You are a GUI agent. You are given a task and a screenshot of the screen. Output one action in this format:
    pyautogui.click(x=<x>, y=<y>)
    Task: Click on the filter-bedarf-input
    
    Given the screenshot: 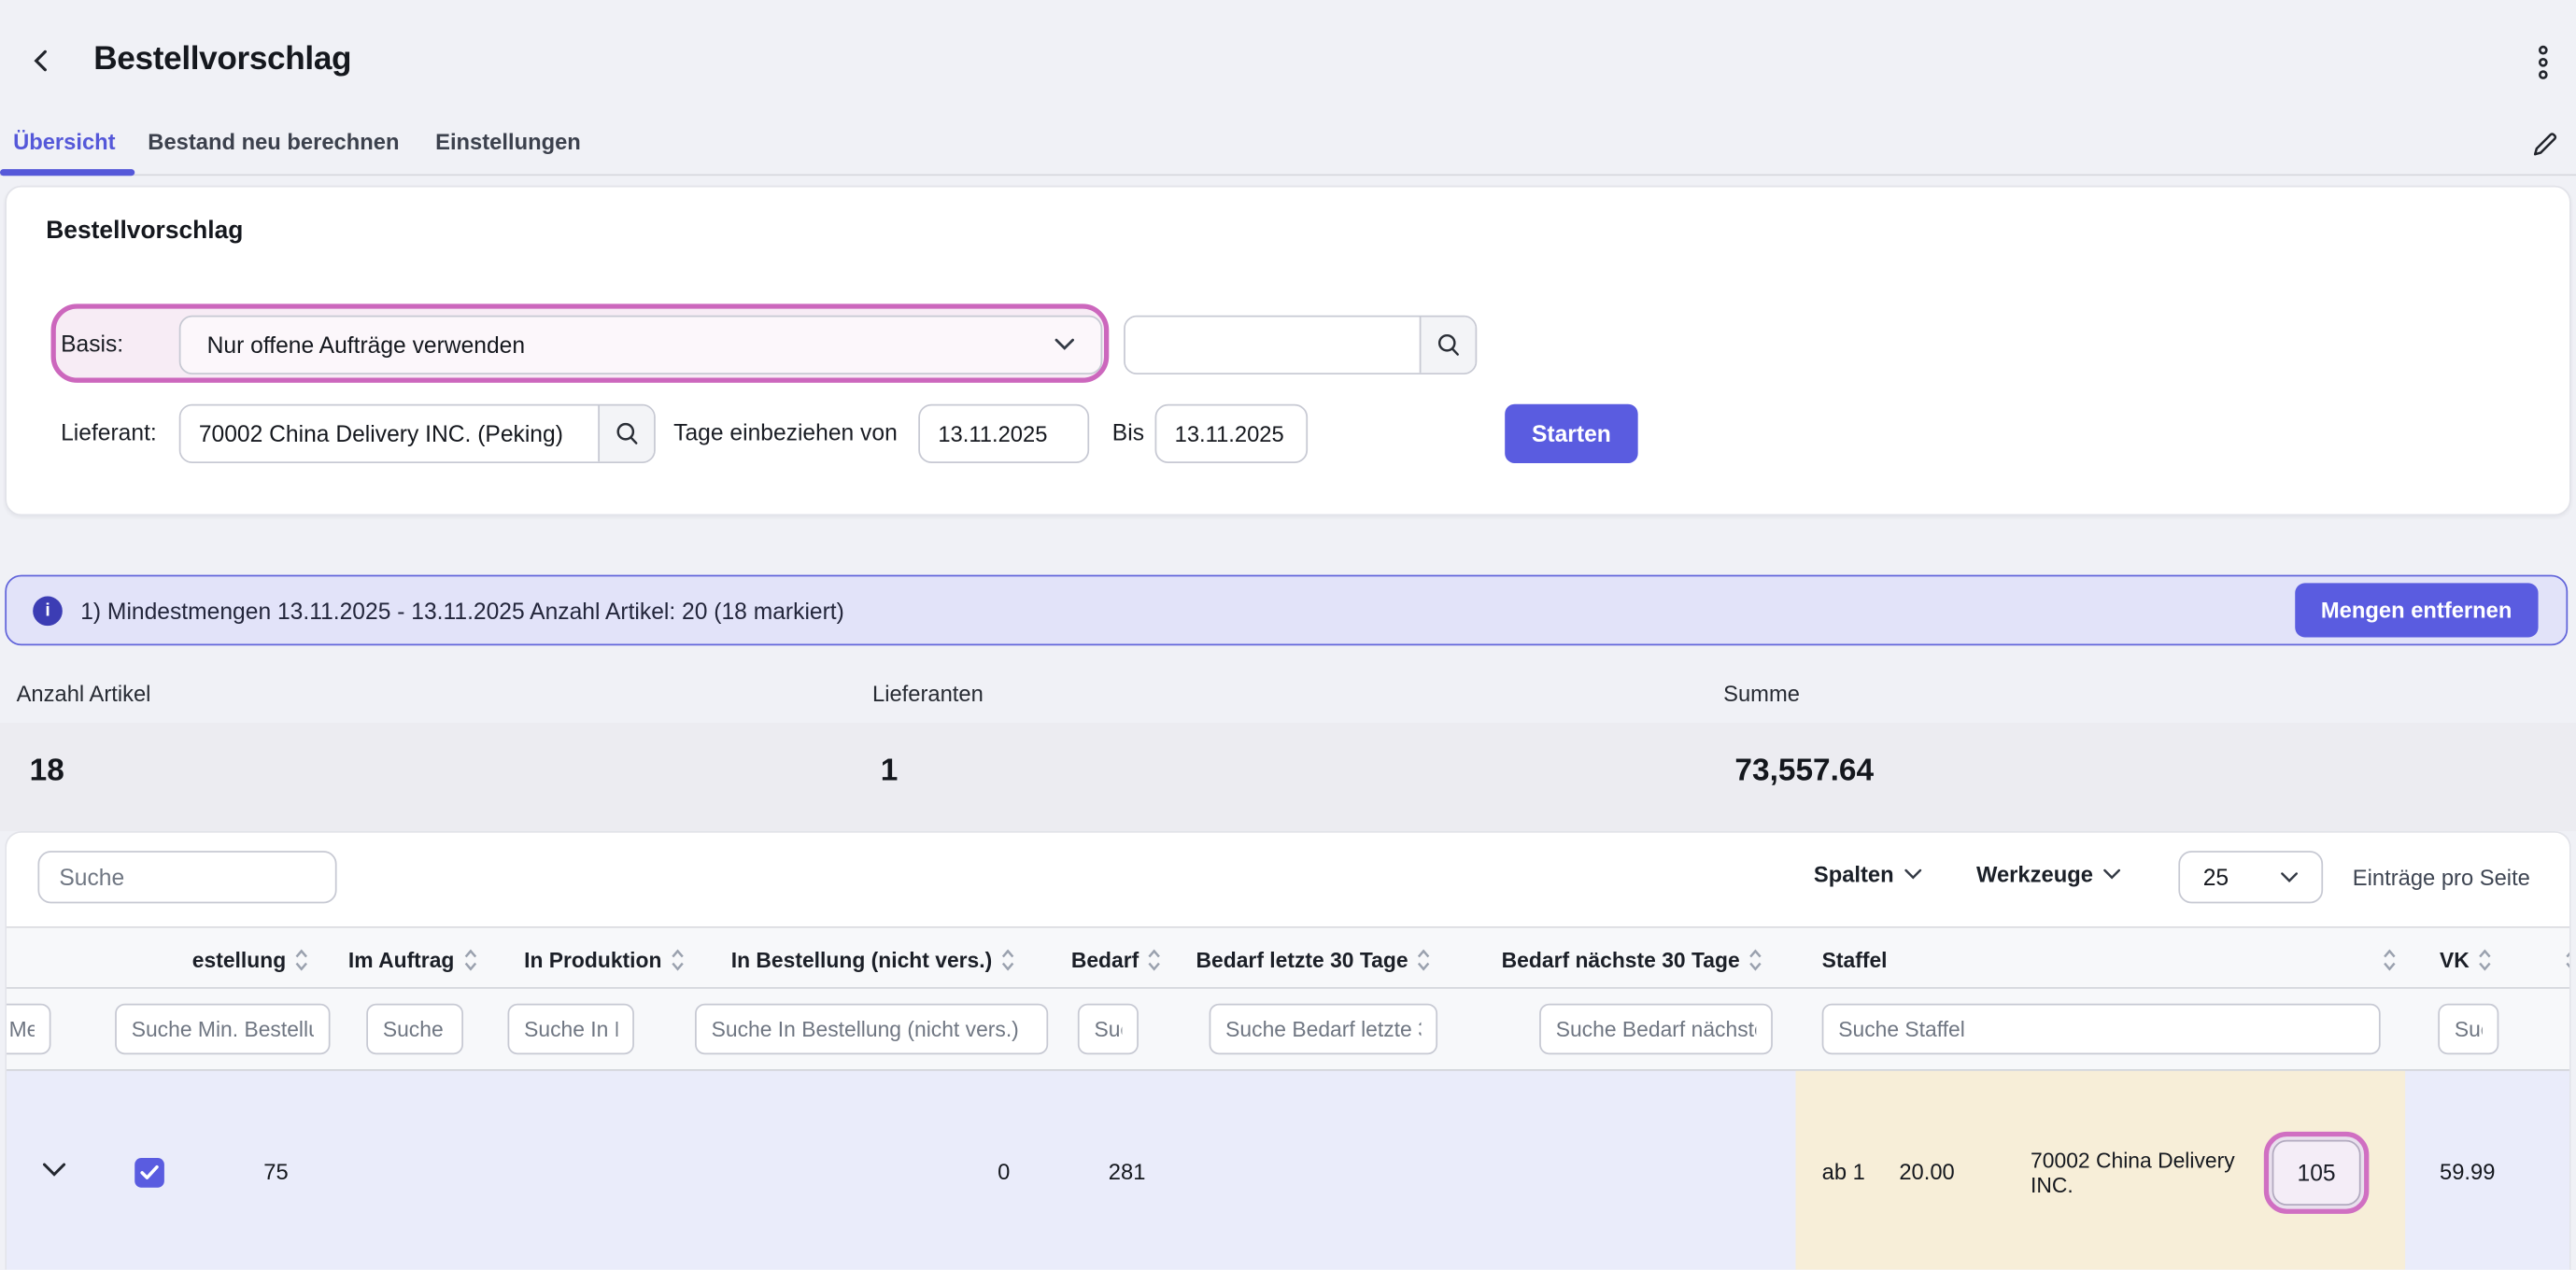 What is the action you would take?
    pyautogui.click(x=1108, y=1029)
    